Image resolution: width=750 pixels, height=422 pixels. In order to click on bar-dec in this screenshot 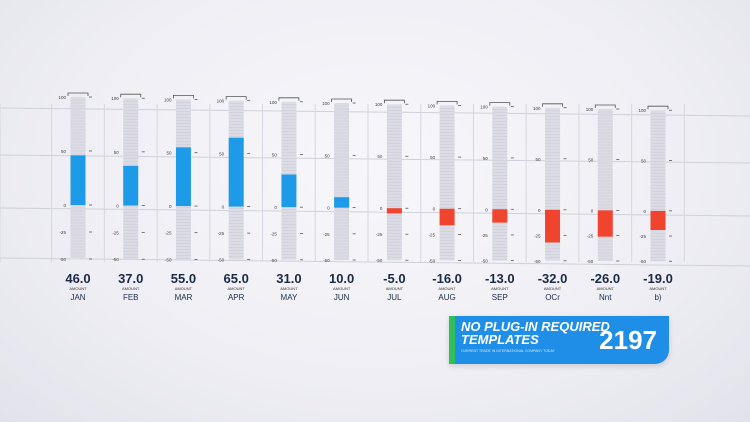, I will do `click(658, 220)`.